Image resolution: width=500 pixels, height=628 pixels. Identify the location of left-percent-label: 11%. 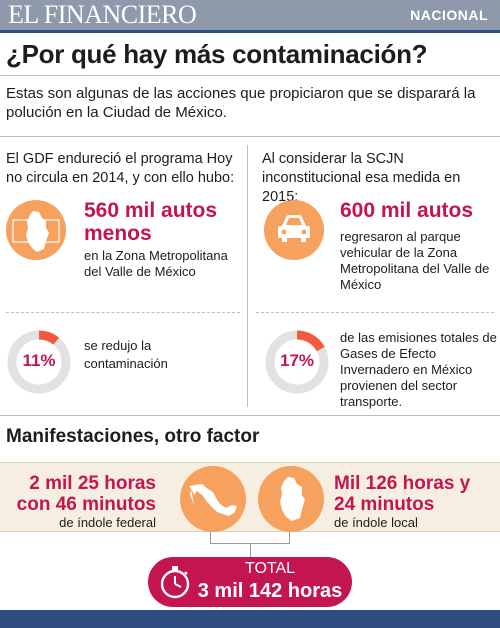
(39, 361).